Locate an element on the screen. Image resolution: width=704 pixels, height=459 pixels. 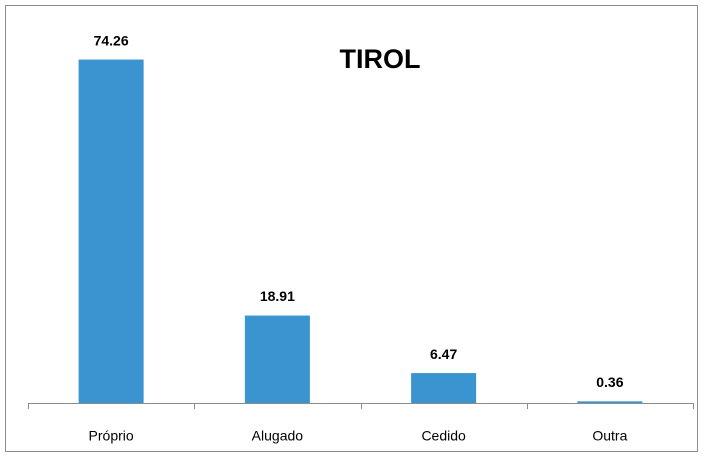
x-tick-label: Cedido is located at coordinates (443, 436).